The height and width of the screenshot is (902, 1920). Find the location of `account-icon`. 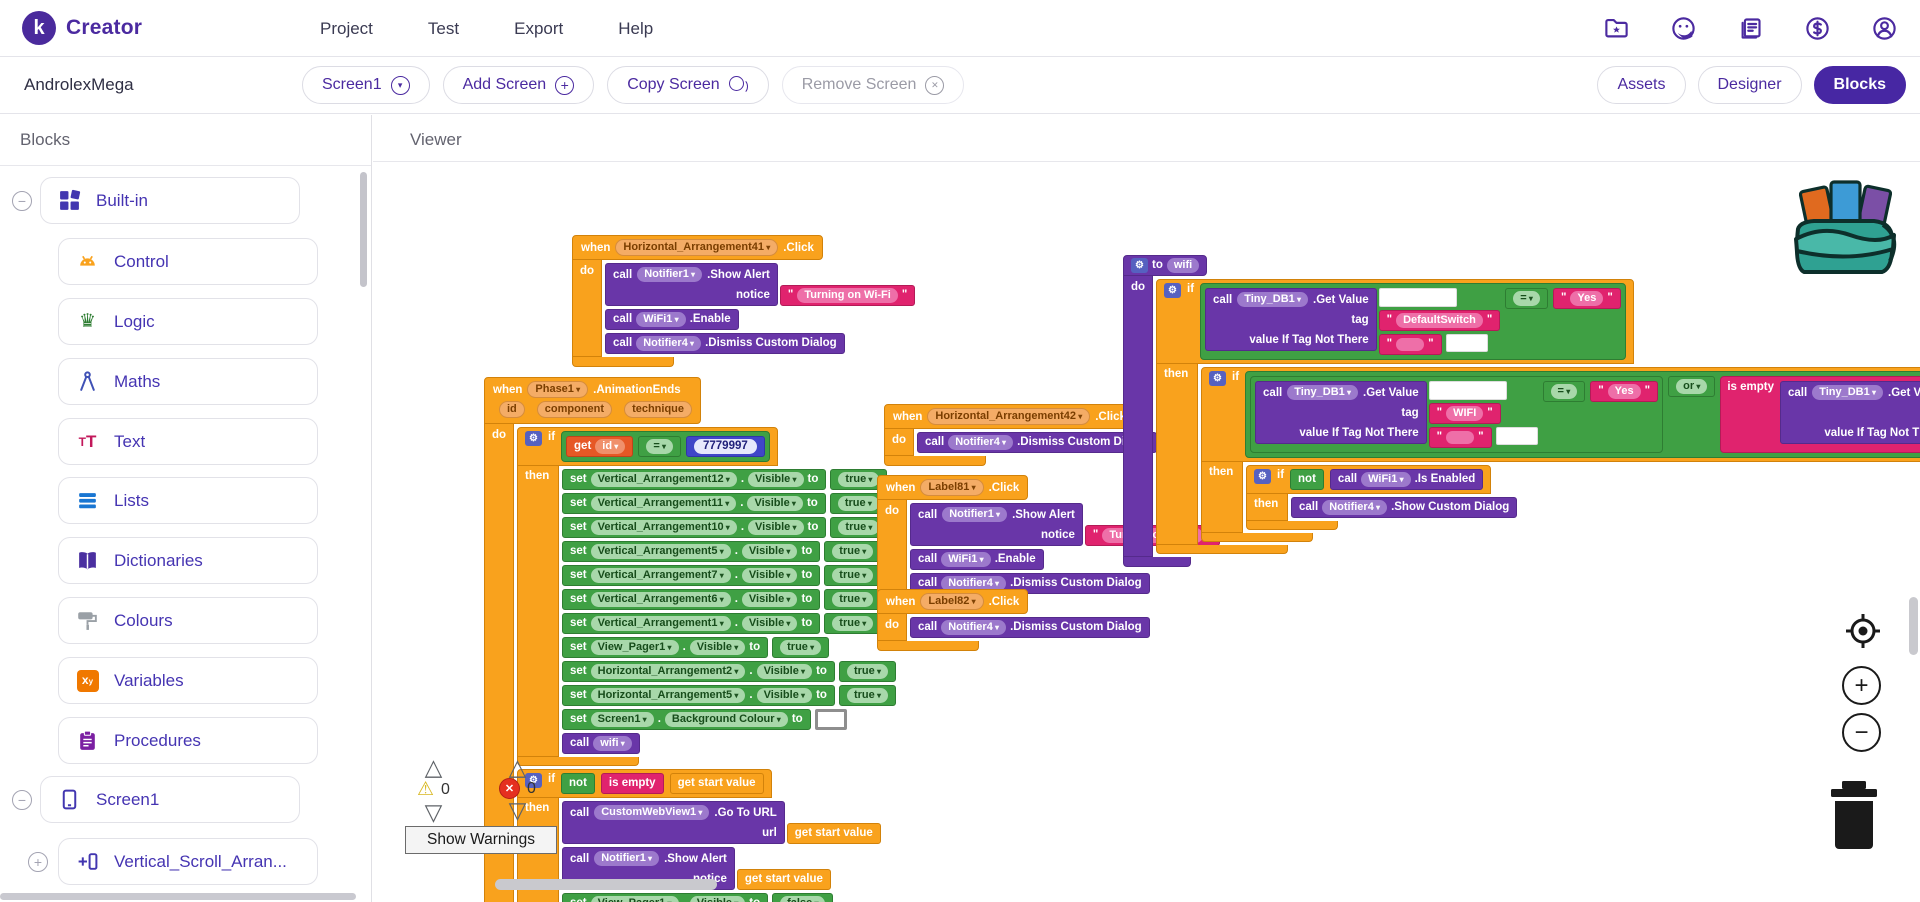

account-icon is located at coordinates (1884, 28).